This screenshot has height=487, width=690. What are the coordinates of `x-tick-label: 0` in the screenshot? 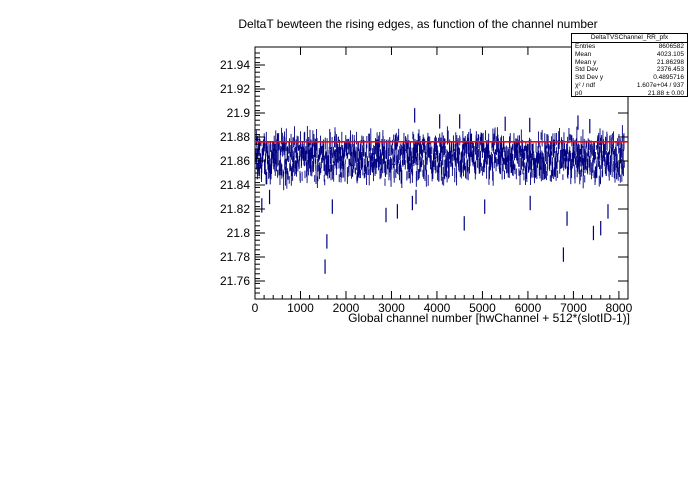 It's located at (255, 308).